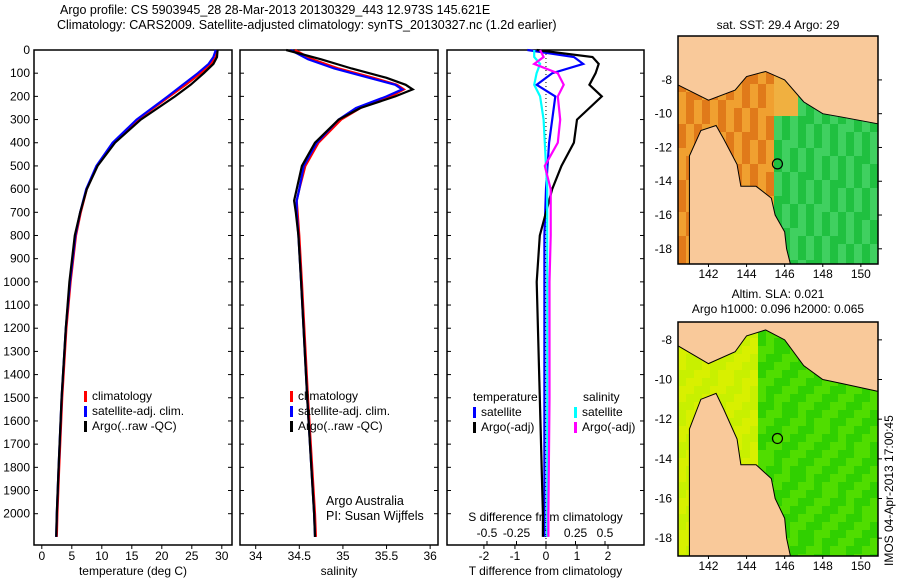 The image size is (900, 580). Describe the element at coordinates (16, 398) in the screenshot. I see `y-tick-label: 1500` at that location.